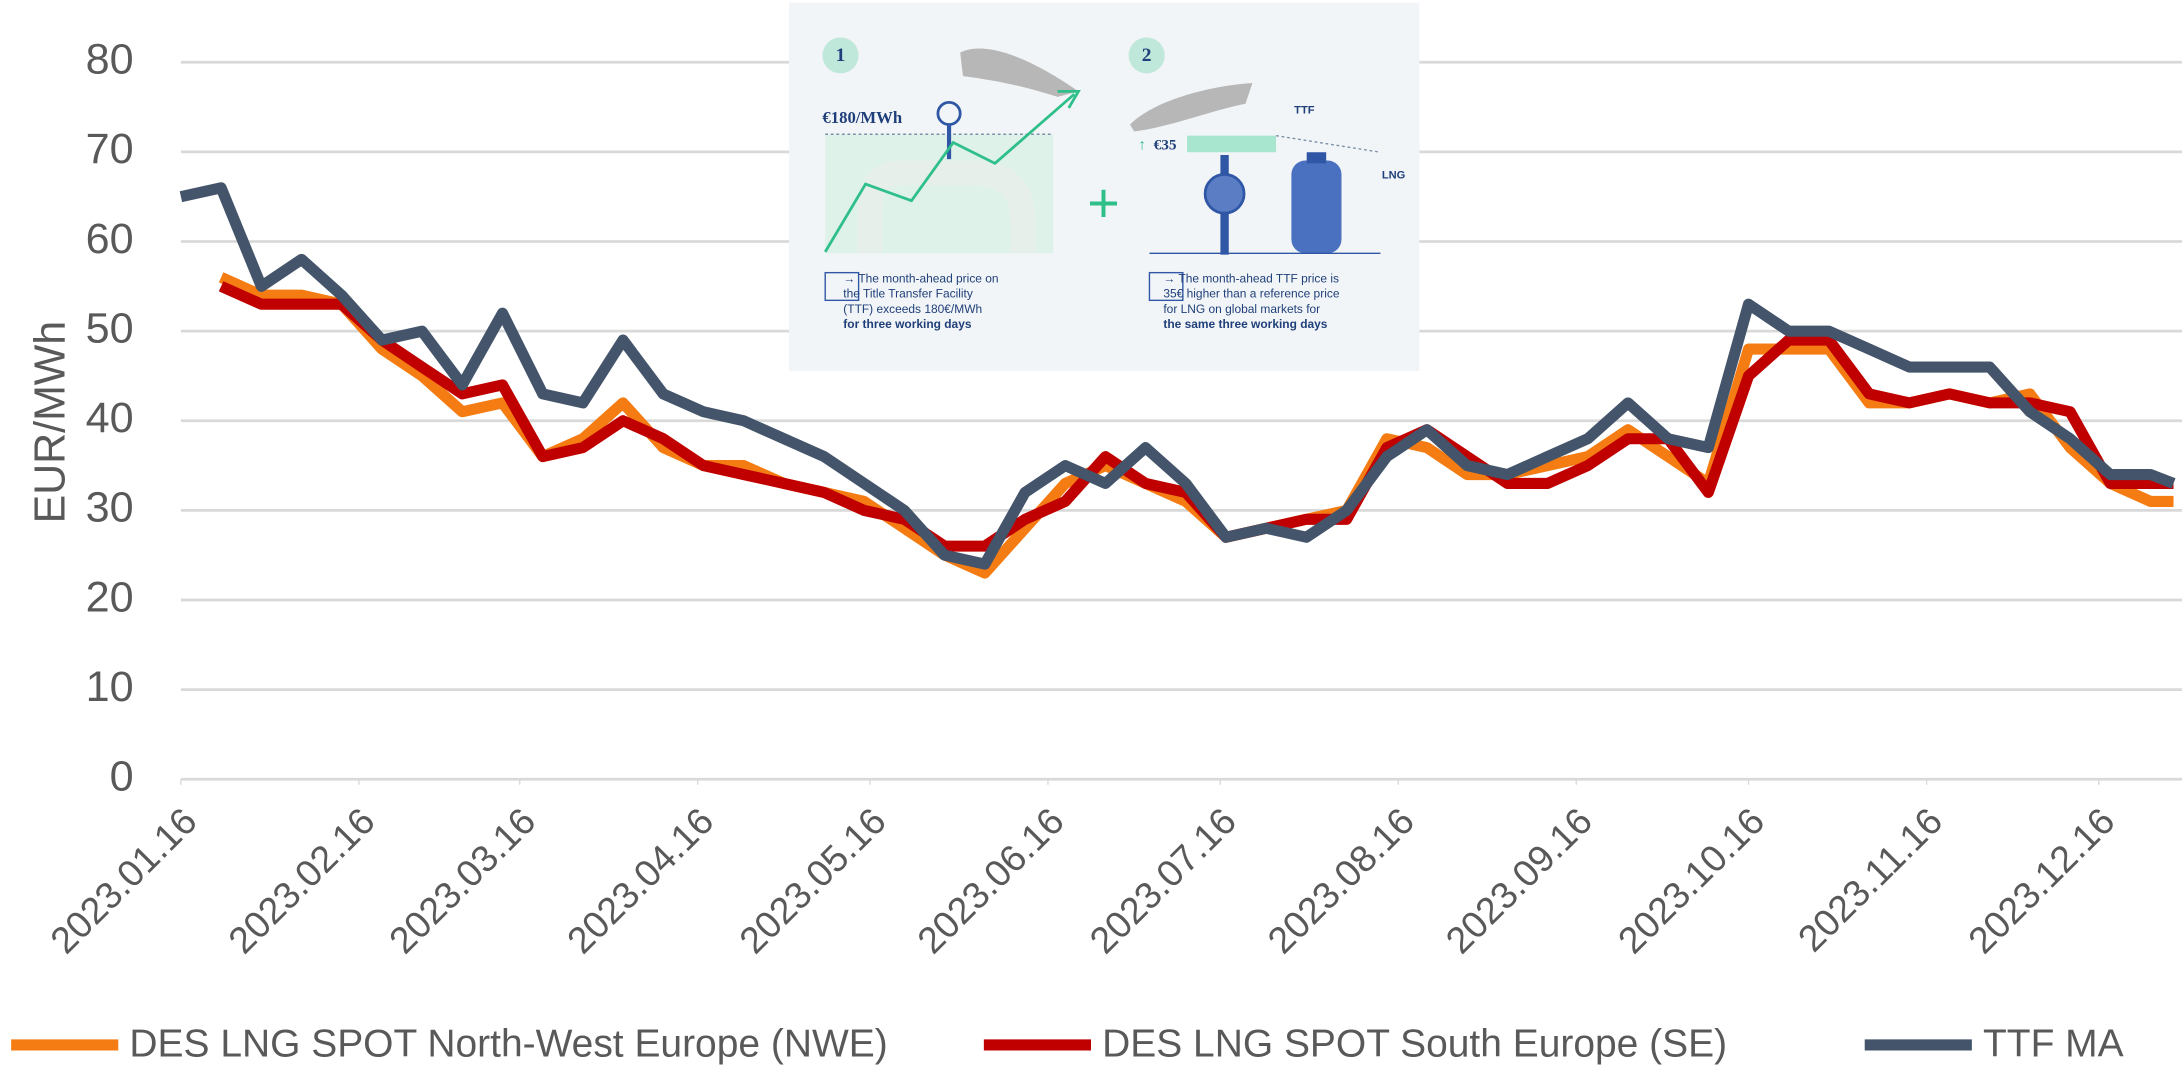  Describe the element at coordinates (862, 117) in the screenshot. I see `price-threshold: €180/MWh` at that location.